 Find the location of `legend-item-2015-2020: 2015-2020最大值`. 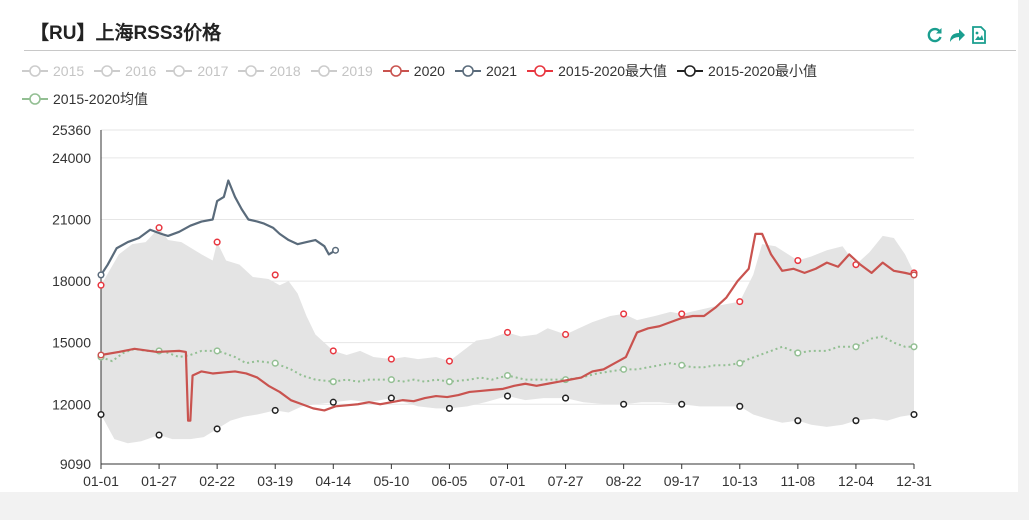

legend-item-2015-2020: 2015-2020最大值 is located at coordinates (597, 71).